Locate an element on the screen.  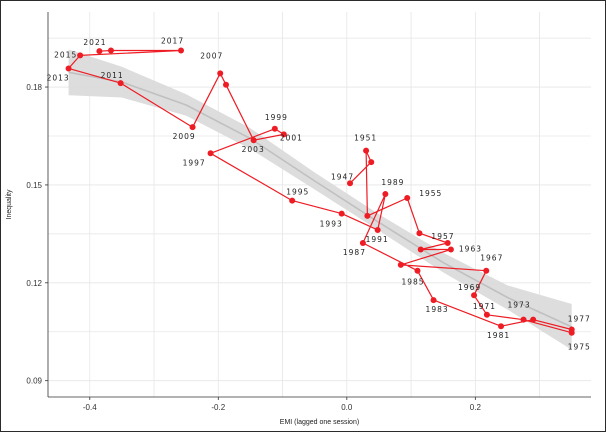
point-1979 is located at coordinates (533, 319).